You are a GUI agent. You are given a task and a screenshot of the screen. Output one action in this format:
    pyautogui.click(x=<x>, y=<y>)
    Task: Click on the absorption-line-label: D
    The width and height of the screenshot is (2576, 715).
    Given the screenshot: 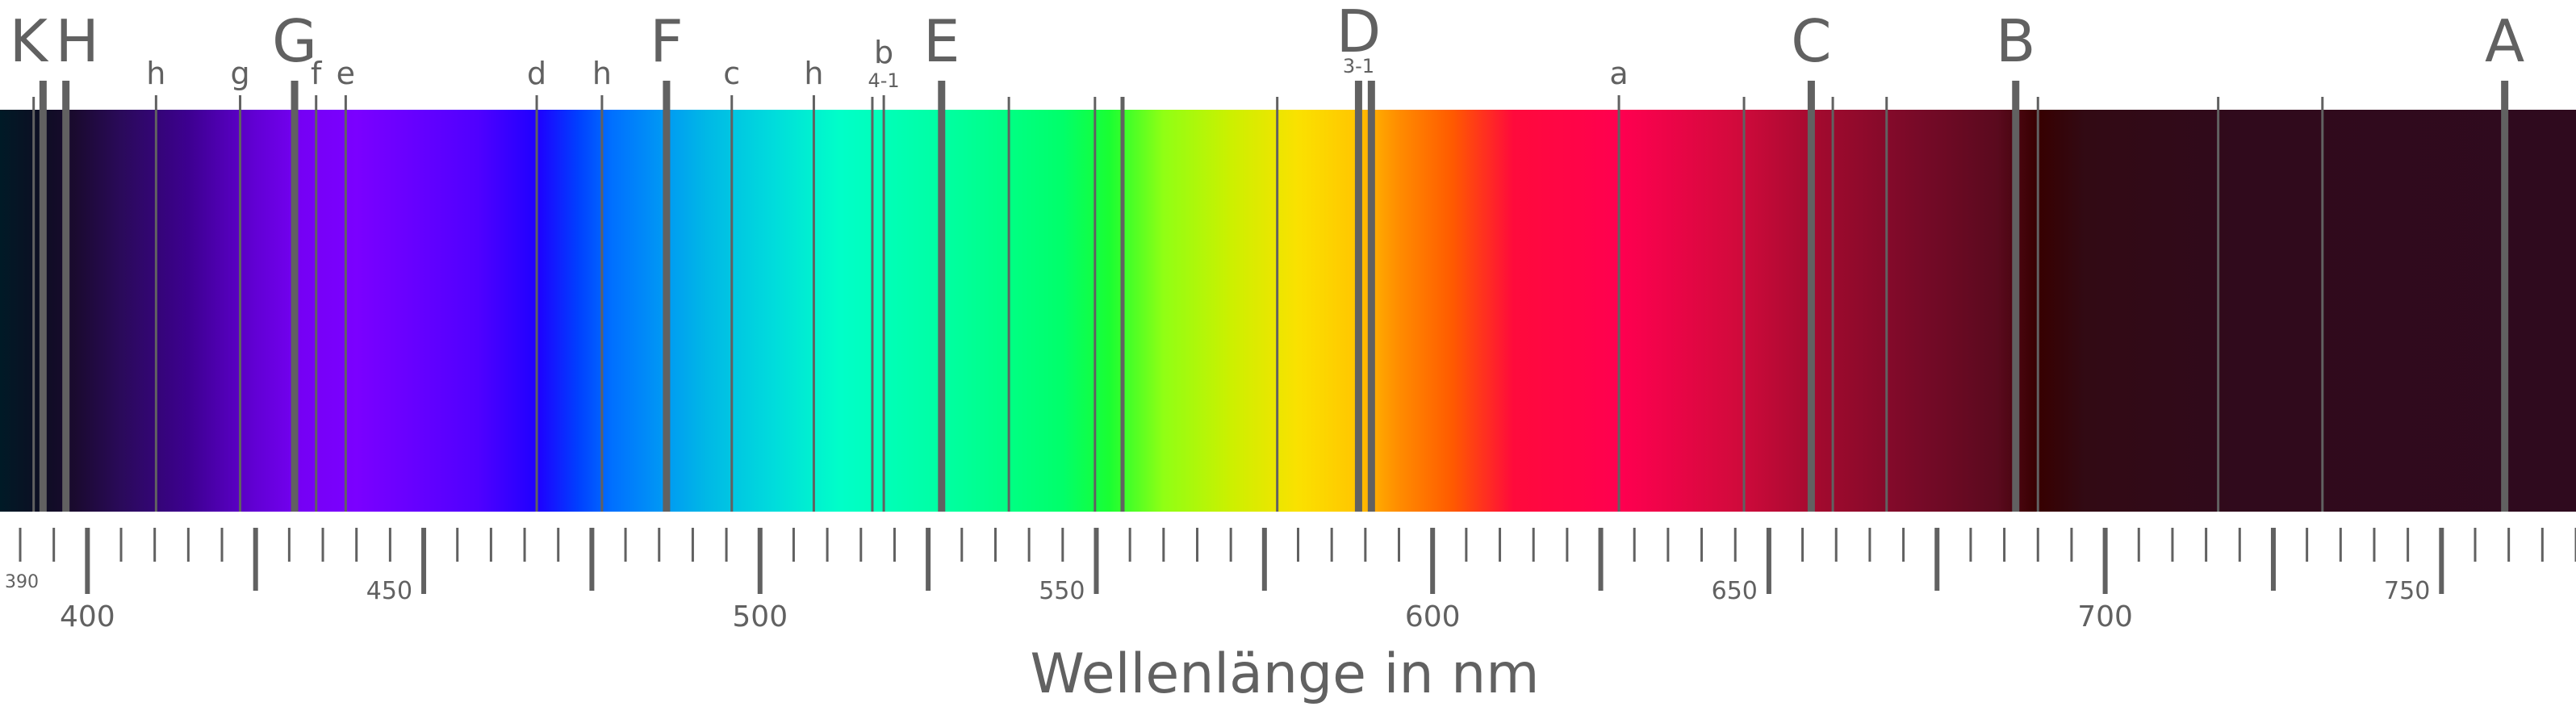 What is the action you would take?
    pyautogui.click(x=1358, y=32)
    